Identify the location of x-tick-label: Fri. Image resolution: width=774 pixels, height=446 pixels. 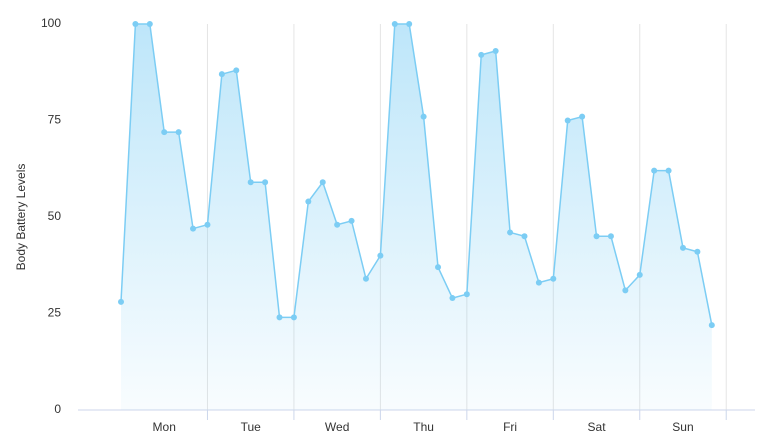
(510, 427).